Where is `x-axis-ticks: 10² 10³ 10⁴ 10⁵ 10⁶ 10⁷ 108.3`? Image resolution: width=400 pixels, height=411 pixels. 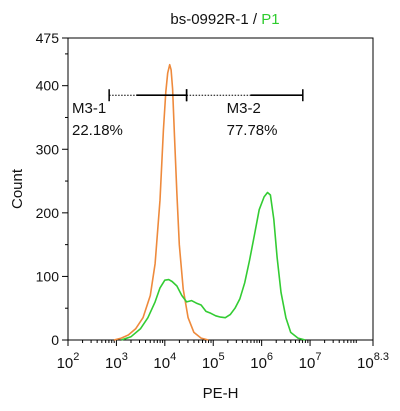 x-axis-ticks: 10² 10³ 10⁴ 10⁵ 10⁶ 10⁷ 108.3 is located at coordinates (223, 356).